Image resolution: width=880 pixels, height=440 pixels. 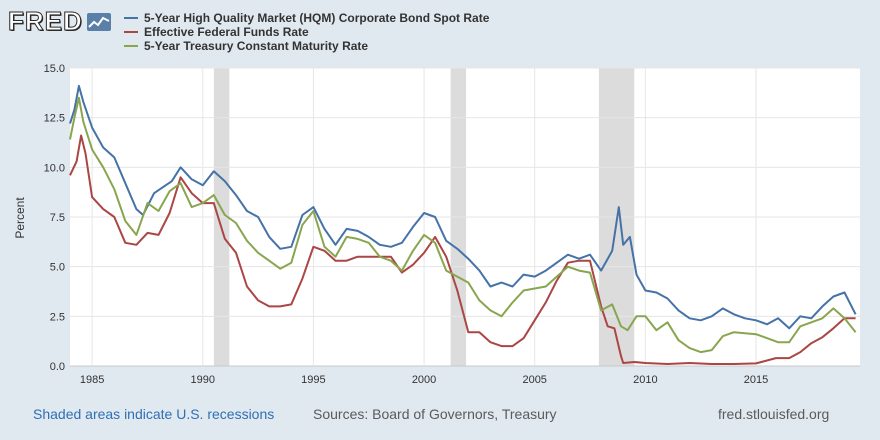 What do you see at coordinates (226, 32) in the screenshot?
I see `legend-label-fedfunds: Effective Federal Funds Rate` at bounding box center [226, 32].